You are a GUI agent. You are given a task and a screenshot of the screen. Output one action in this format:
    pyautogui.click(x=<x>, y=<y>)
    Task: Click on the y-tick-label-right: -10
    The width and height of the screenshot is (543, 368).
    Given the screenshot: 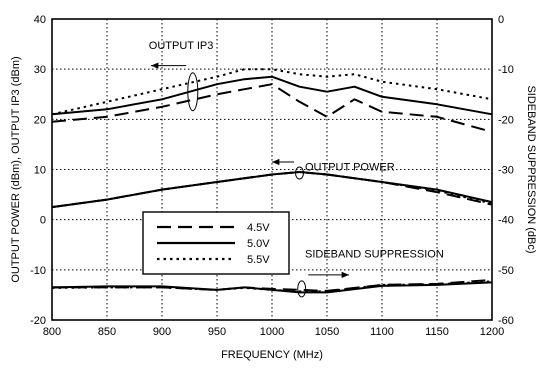 What is the action you would take?
    pyautogui.click(x=506, y=70)
    